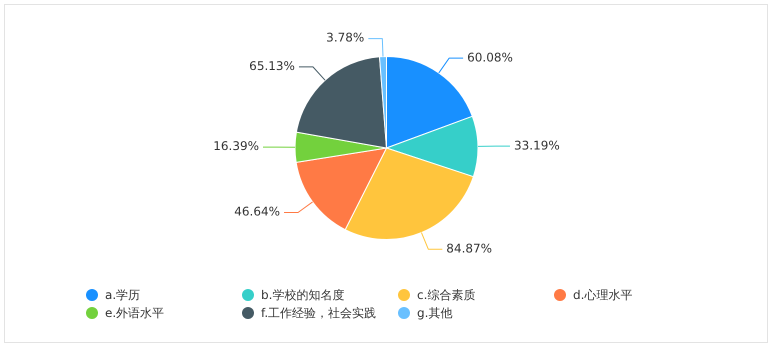  I want to click on data-label: 46.64%, so click(257, 211).